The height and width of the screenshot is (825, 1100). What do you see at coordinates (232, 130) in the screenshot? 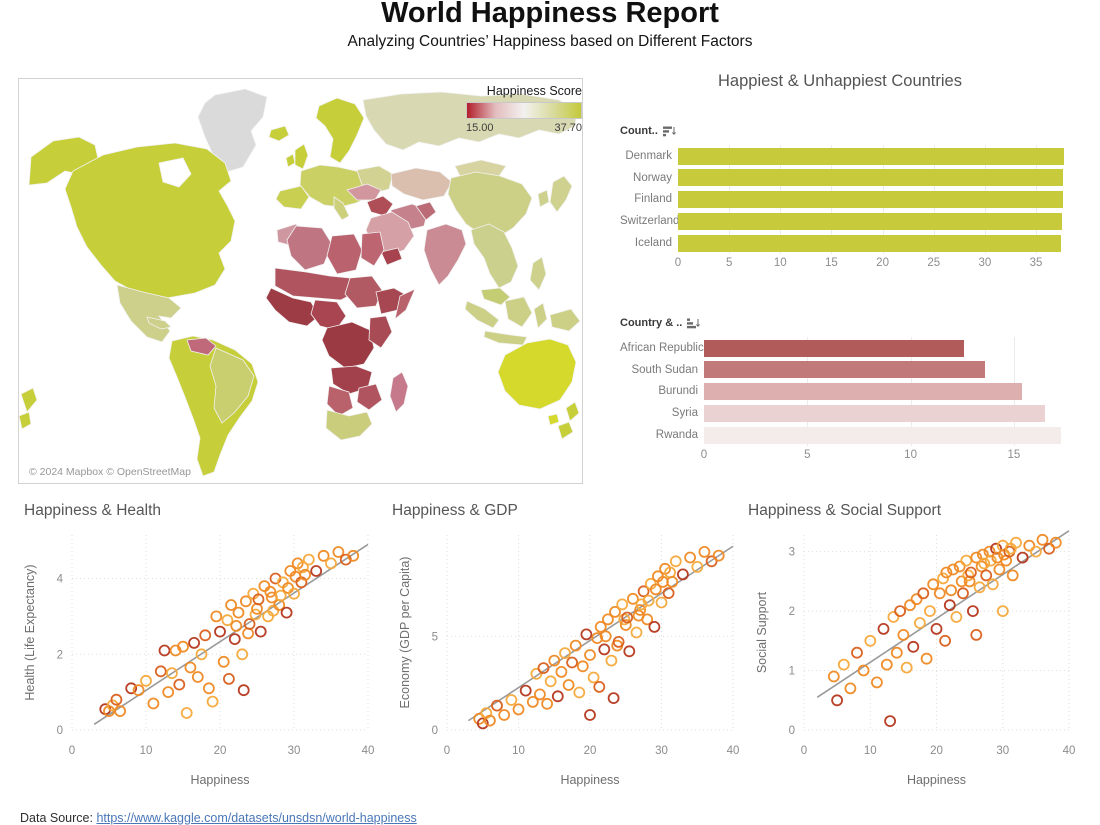
I see `region-greenland` at bounding box center [232, 130].